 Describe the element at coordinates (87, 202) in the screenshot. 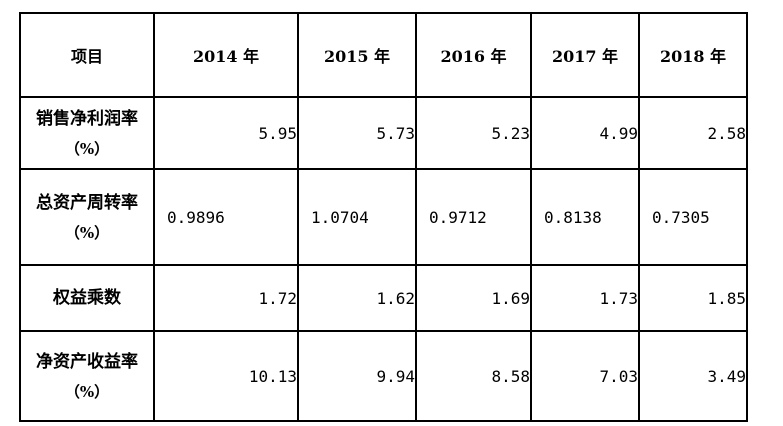

I see `row-label: 总资产周转率` at that location.